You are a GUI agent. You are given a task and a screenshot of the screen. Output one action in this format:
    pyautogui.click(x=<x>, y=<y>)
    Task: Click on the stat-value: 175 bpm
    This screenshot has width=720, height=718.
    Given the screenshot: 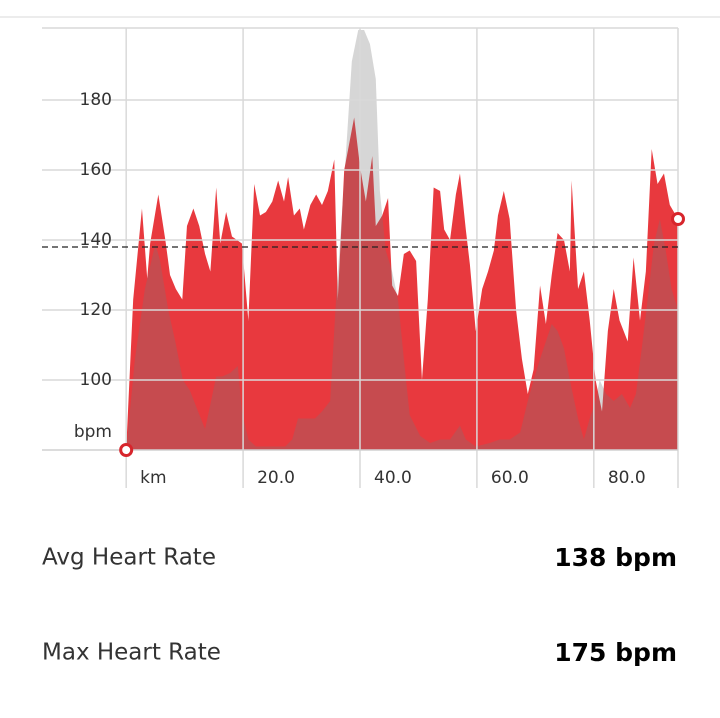 What is the action you would take?
    pyautogui.click(x=615, y=652)
    